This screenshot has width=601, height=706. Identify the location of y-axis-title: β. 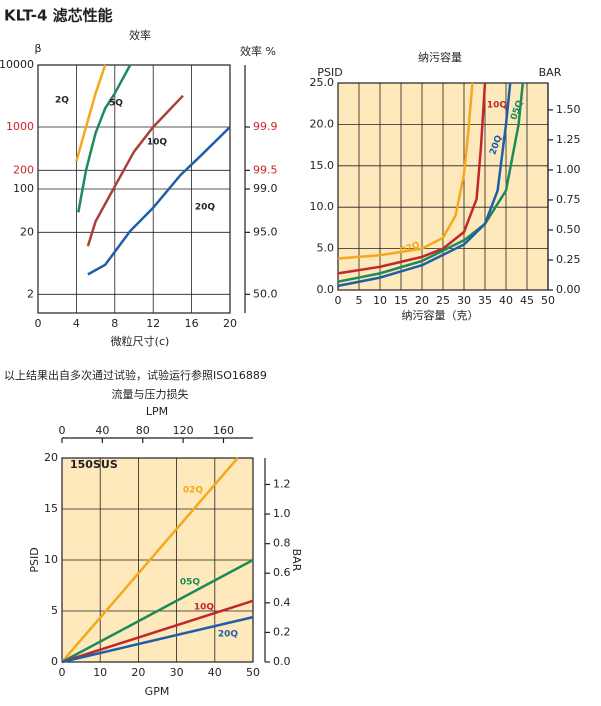
(37, 48).